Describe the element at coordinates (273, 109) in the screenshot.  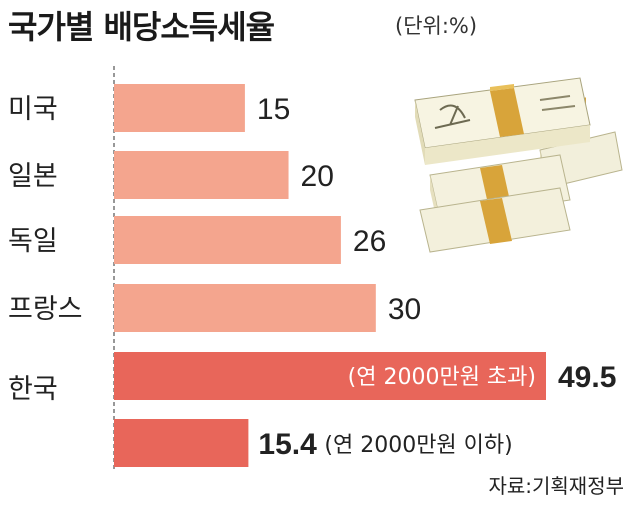
I see `value-label: 15` at that location.